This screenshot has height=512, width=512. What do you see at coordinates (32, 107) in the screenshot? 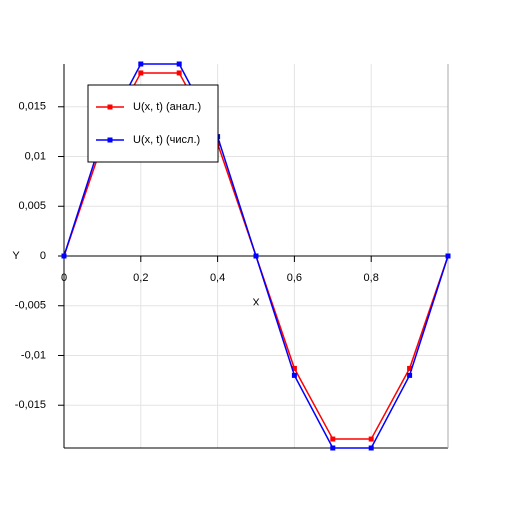
I see `y-tick-label: 0,015` at bounding box center [32, 107].